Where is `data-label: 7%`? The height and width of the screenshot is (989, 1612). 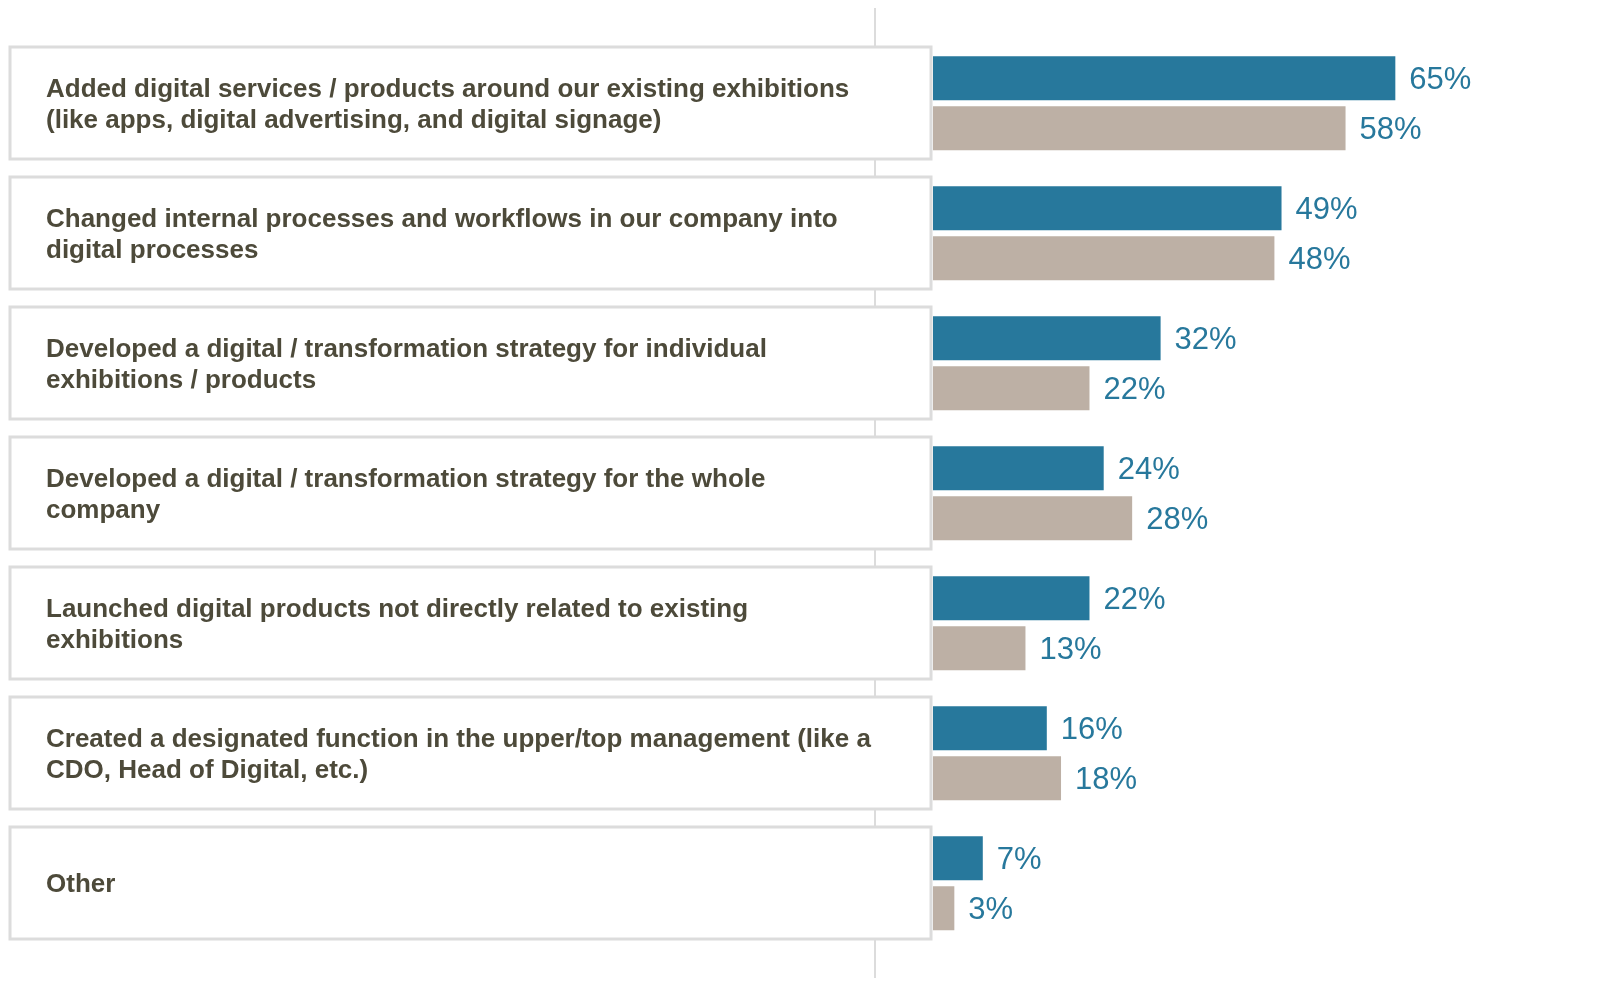
data-label: 7% is located at coordinates (1019, 859).